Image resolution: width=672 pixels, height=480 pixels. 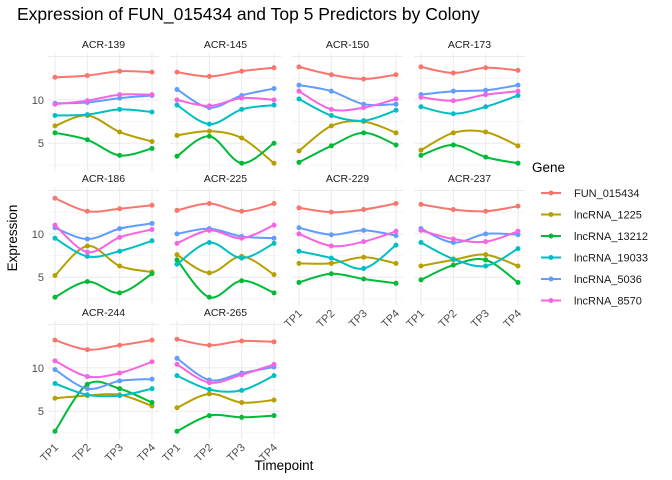 What do you see at coordinates (12, 238) in the screenshot?
I see `y-axis-title: Expression` at bounding box center [12, 238].